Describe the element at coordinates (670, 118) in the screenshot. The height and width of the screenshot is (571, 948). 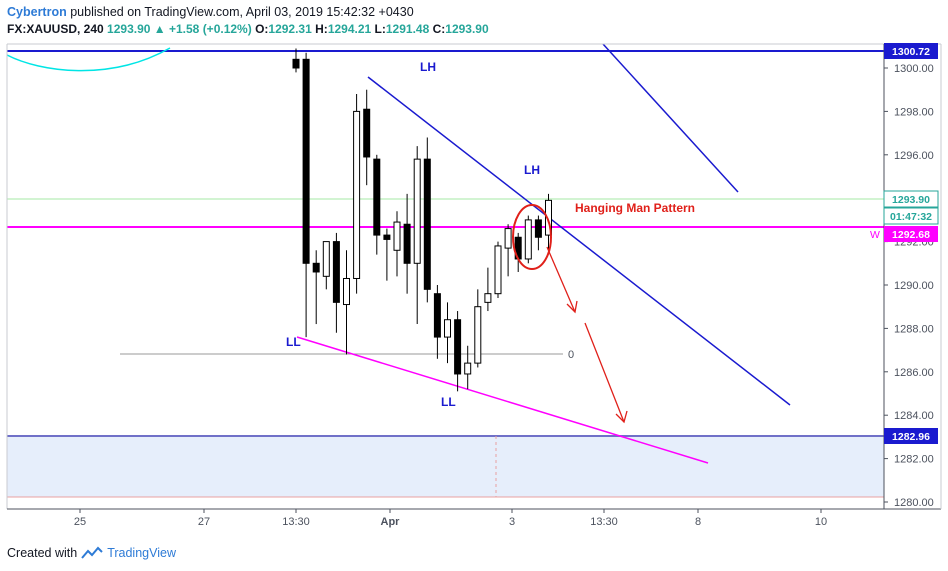
I see `upper-trendline` at that location.